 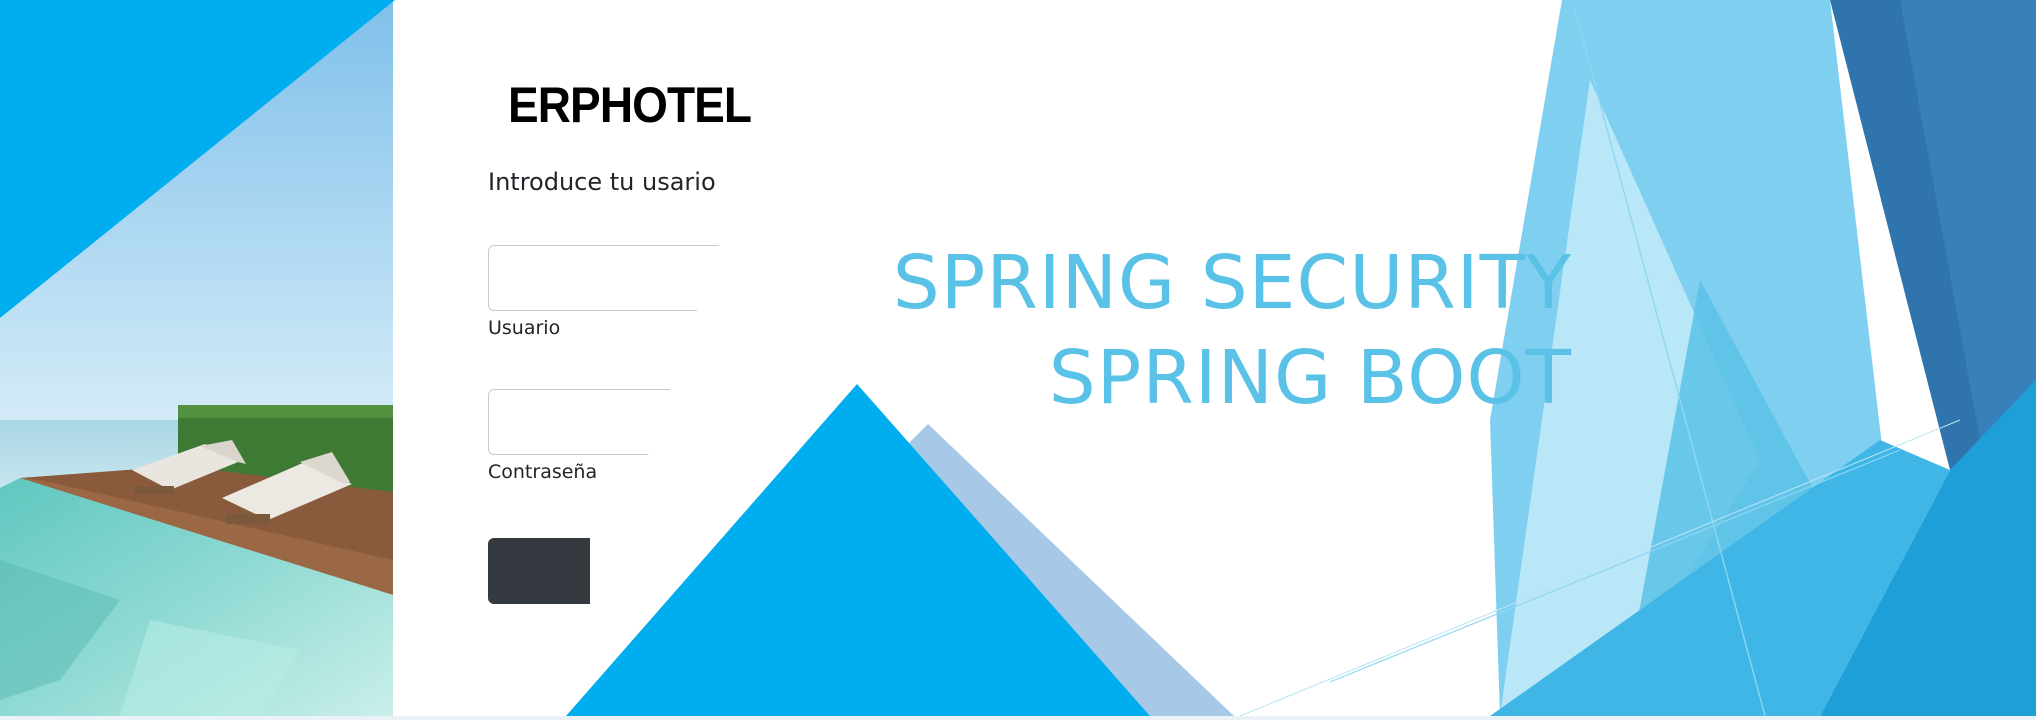 I want to click on headline-line-2: SPRING BOOT, so click(x=1310, y=378).